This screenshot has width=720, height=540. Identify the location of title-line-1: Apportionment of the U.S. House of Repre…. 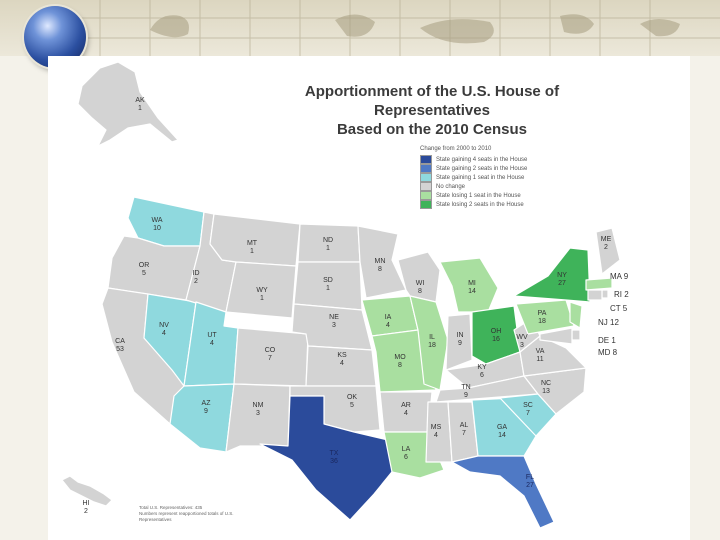
(432, 101).